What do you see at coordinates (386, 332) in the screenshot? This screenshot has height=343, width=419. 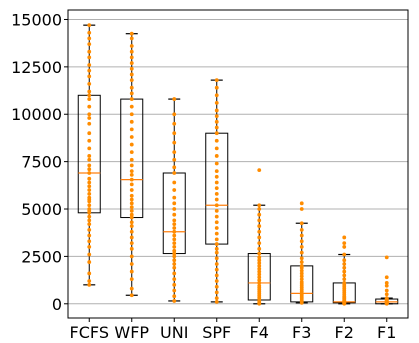 I see `x-tick-label: F1` at bounding box center [386, 332].